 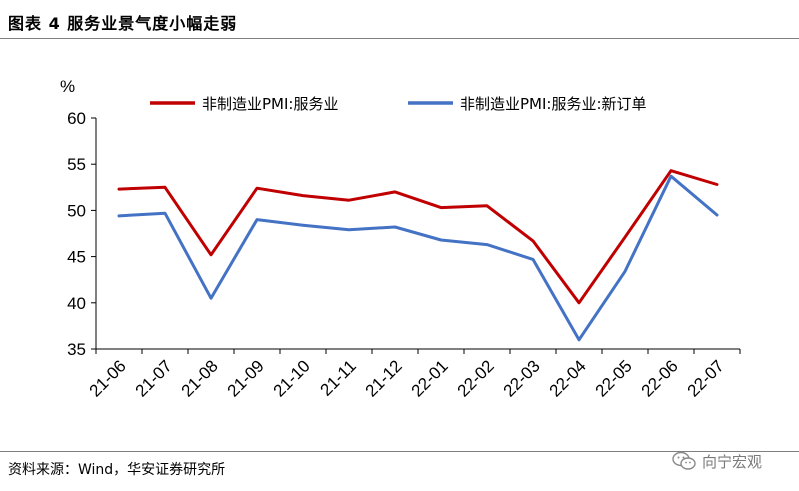 I want to click on y-axis-unit: %, so click(x=67, y=86).